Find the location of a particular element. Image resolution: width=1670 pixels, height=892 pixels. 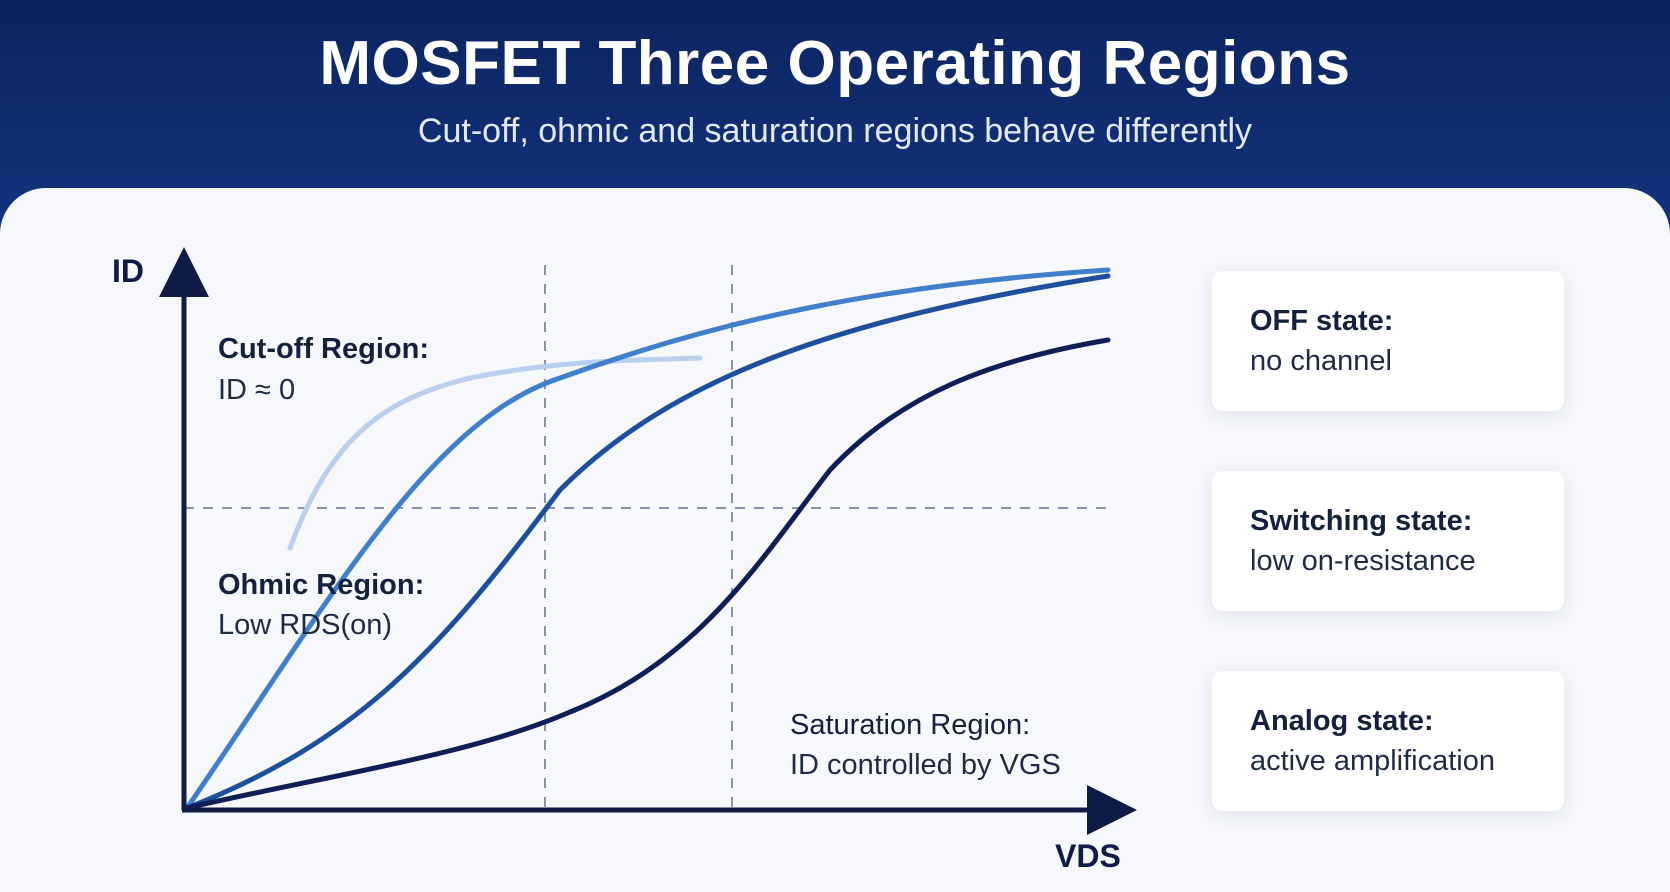

curve-lightest is located at coordinates (495, 453).